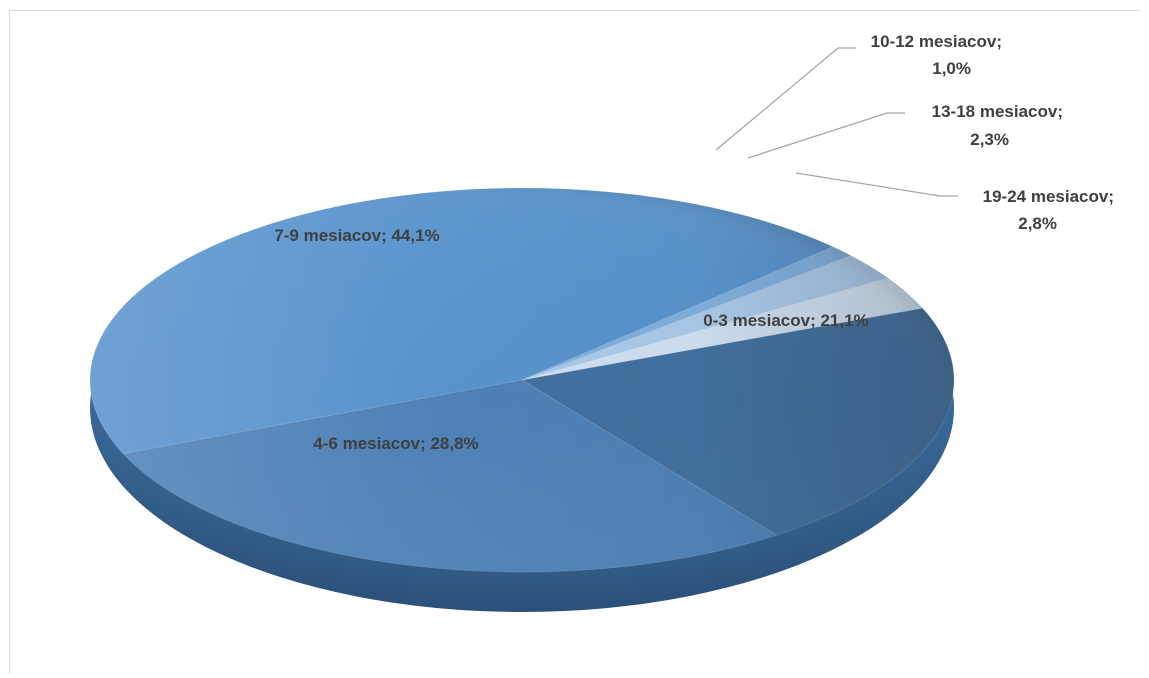 This screenshot has height=678, width=1149. Describe the element at coordinates (1037, 223) in the screenshot. I see `data-label-19-24-value: 2,8%` at that location.